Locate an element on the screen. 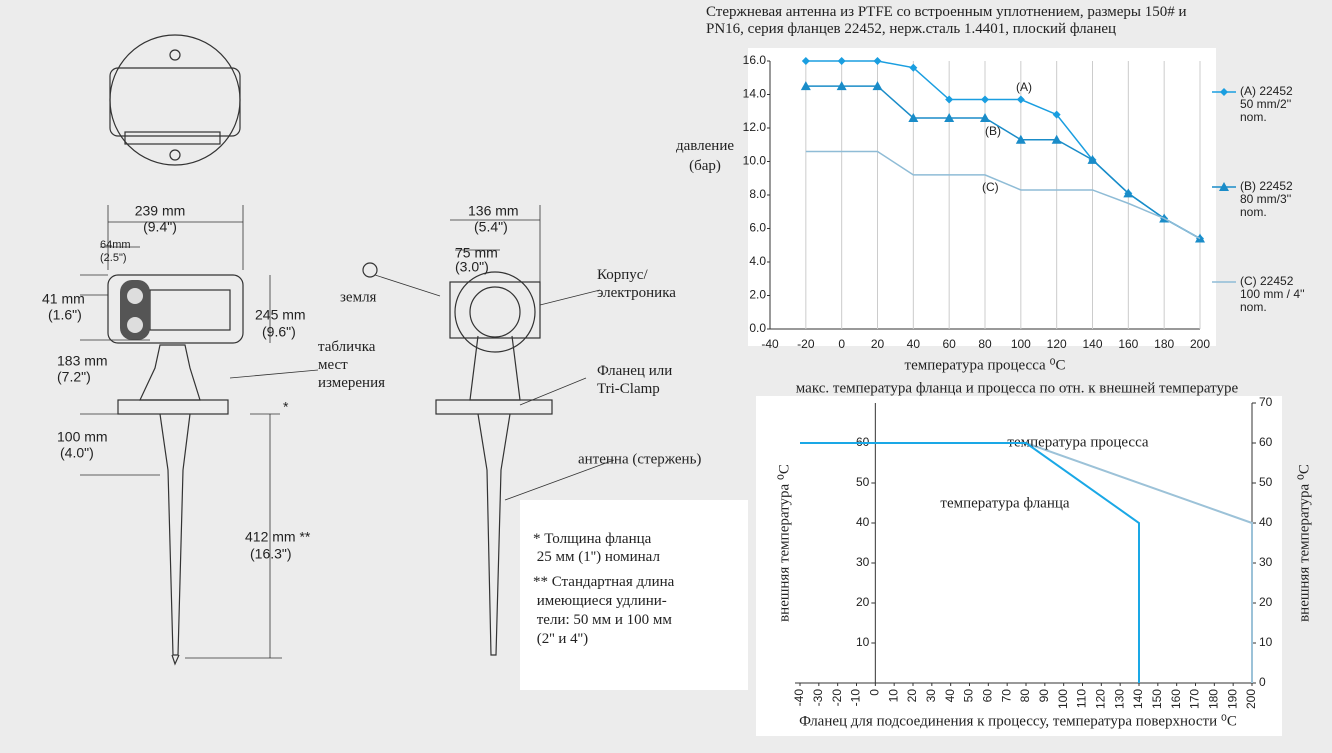 The image size is (1332, 753). x-tick-label: 30 is located at coordinates (931, 696).